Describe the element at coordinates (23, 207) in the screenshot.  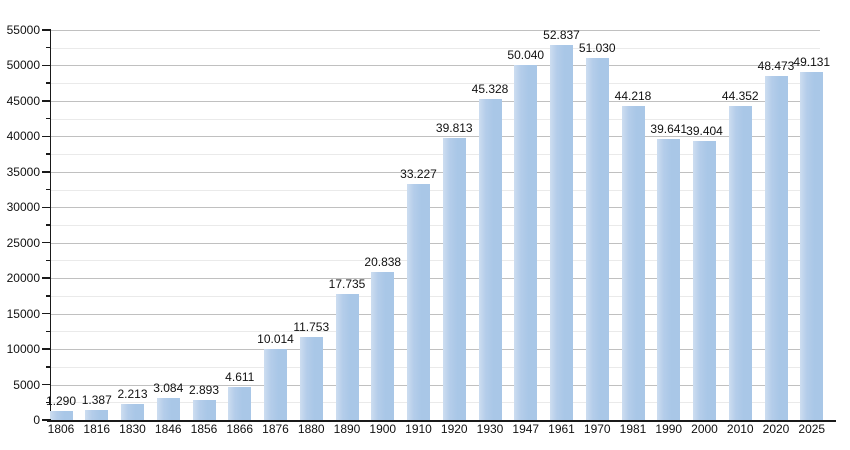
I see `y-axis-tick-label: 30000` at that location.